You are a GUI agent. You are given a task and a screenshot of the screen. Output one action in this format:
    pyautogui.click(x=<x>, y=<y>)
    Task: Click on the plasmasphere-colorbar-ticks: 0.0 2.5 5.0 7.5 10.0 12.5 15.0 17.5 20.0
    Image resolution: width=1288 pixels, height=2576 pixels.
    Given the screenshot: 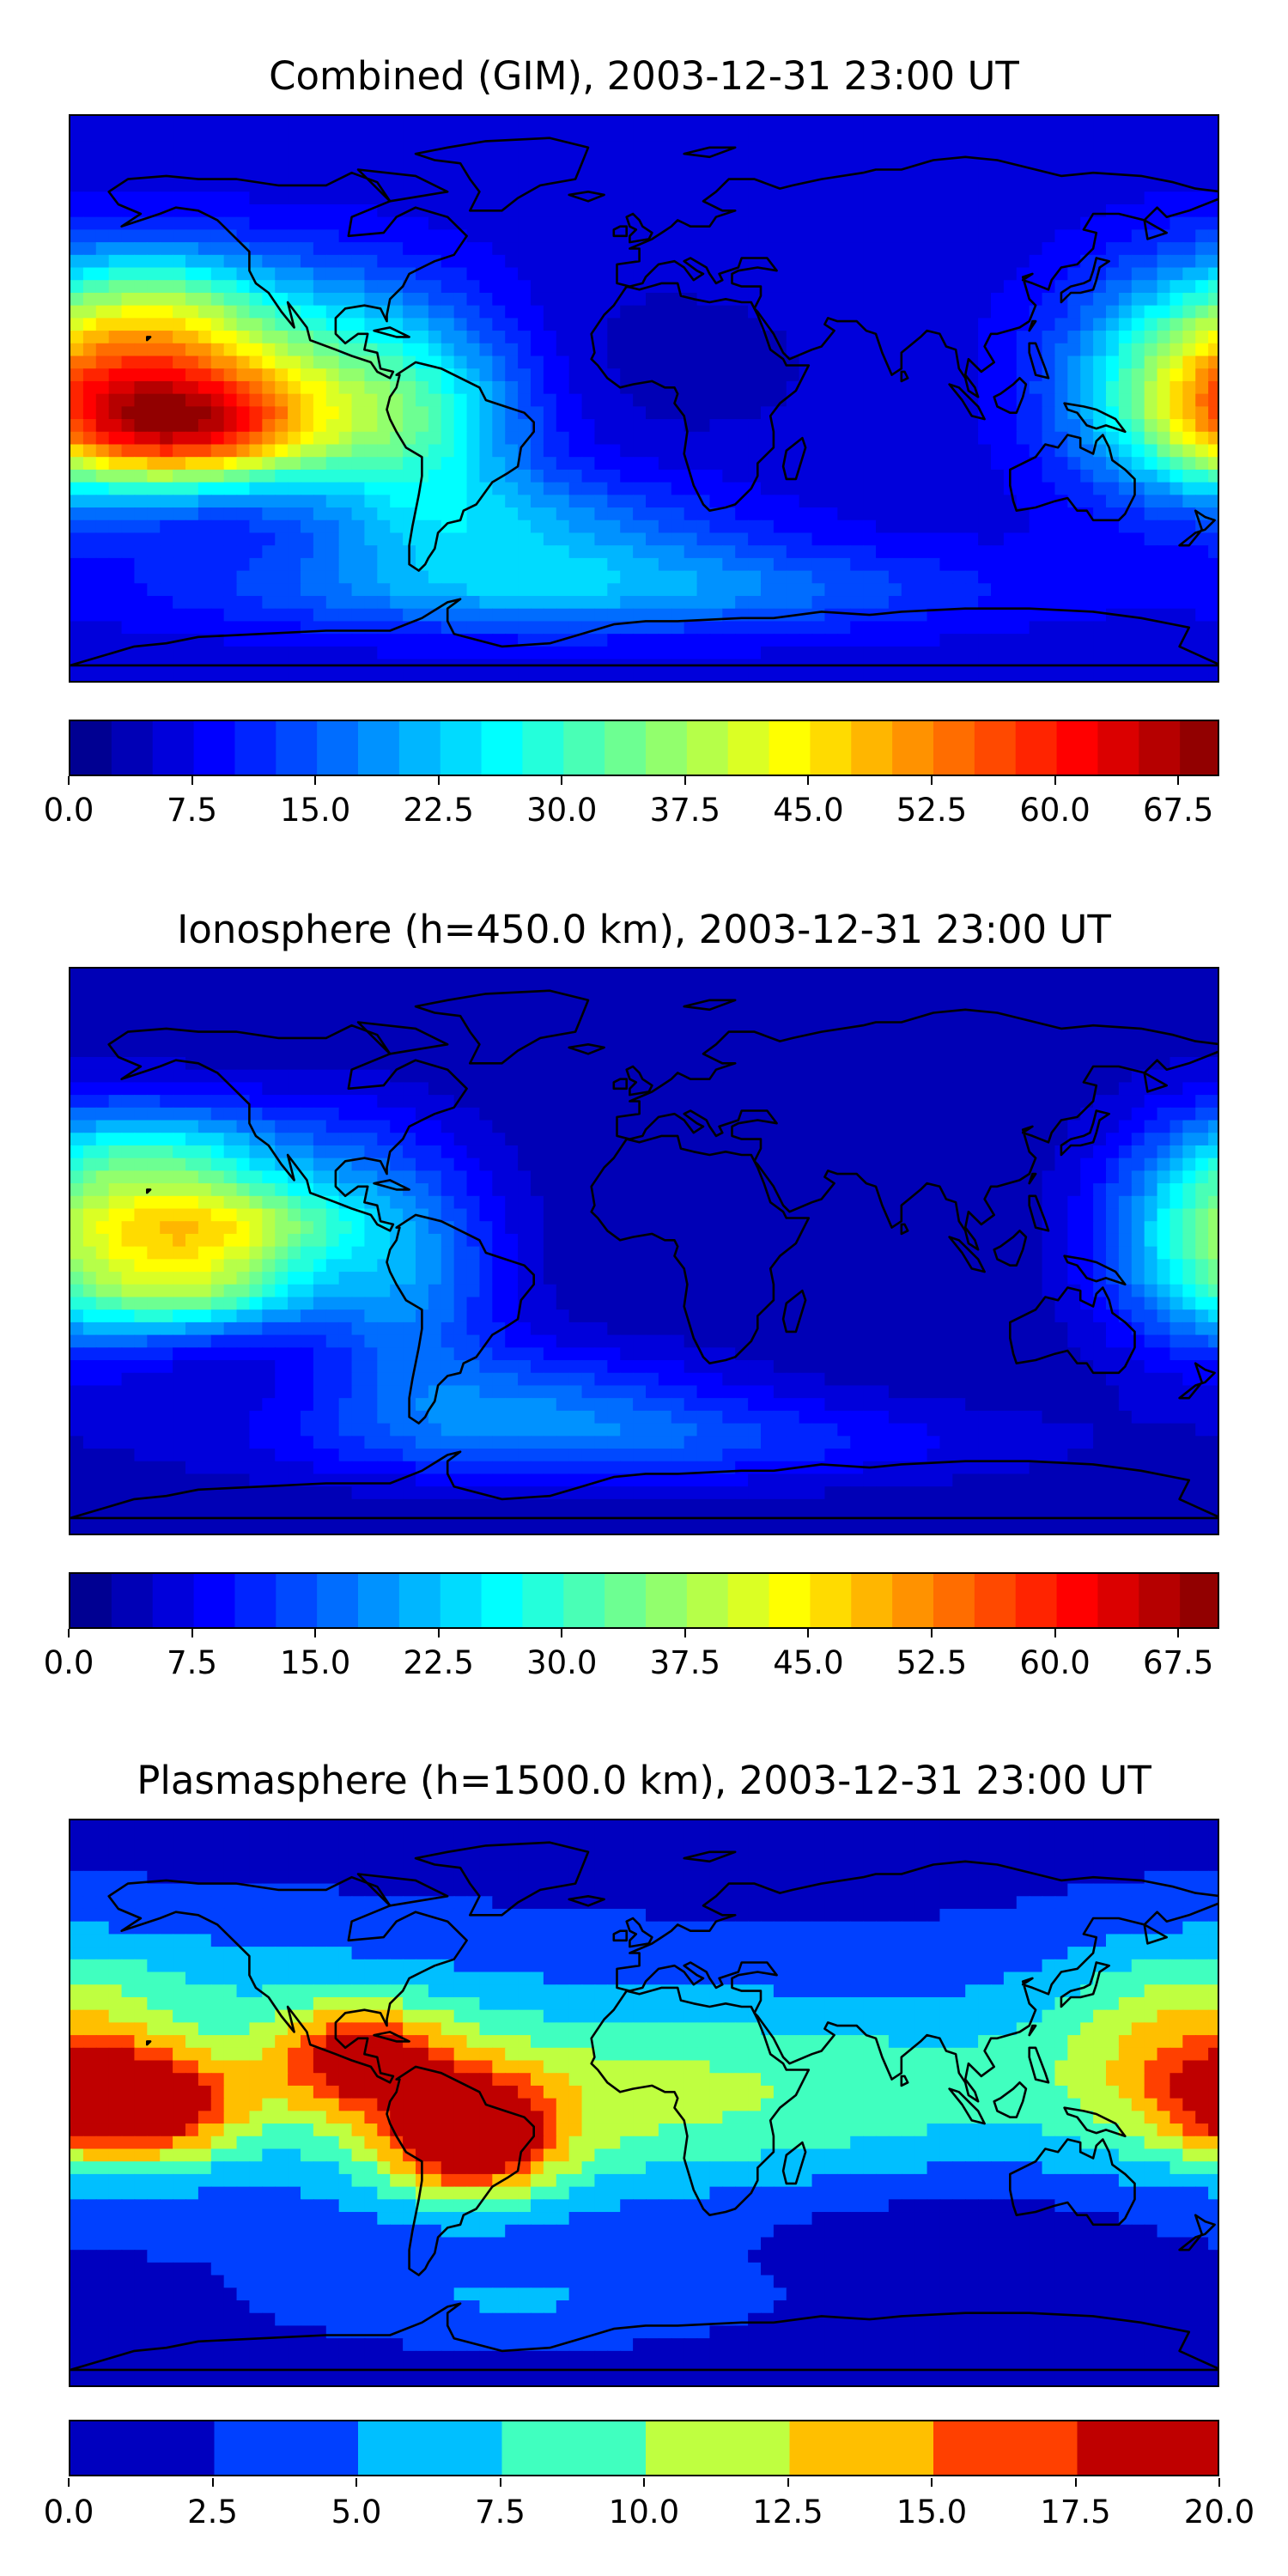 What is the action you would take?
    pyautogui.click(x=649, y=2504)
    